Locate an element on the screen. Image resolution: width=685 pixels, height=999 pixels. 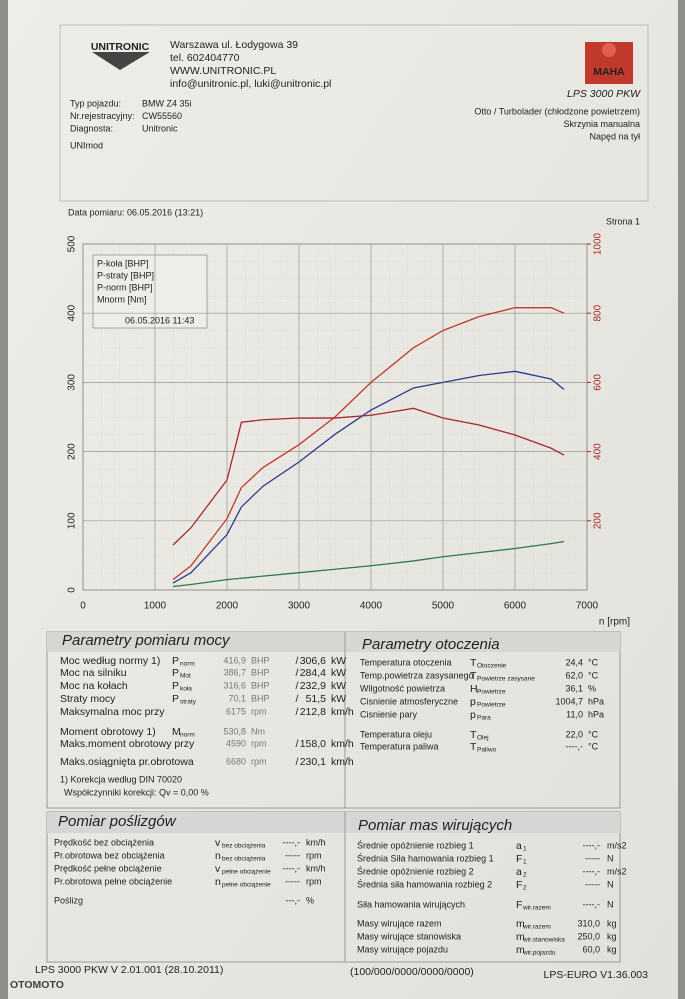
cell-label: Prędkość pełne obciążenie is located at coordinates (108, 868).